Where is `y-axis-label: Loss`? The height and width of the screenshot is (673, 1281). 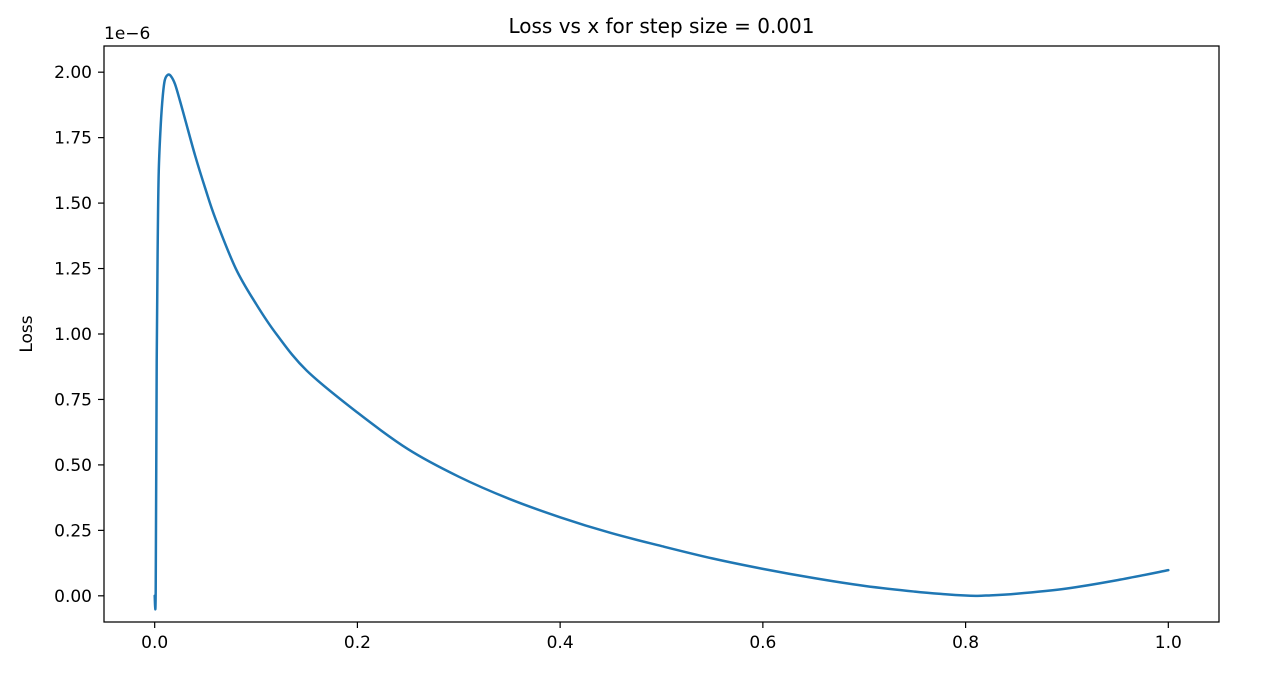 y-axis-label: Loss is located at coordinates (27, 333).